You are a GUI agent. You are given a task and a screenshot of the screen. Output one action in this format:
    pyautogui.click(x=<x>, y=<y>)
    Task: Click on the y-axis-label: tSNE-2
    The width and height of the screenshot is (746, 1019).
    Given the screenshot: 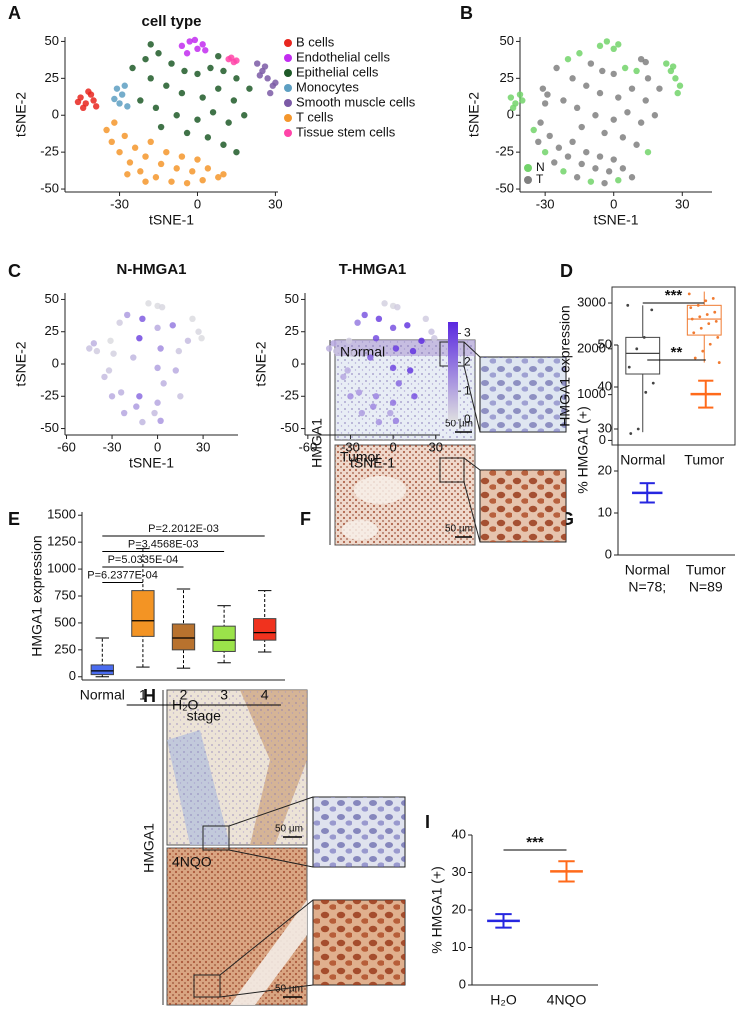 What is the action you would take?
    pyautogui.click(x=261, y=363)
    